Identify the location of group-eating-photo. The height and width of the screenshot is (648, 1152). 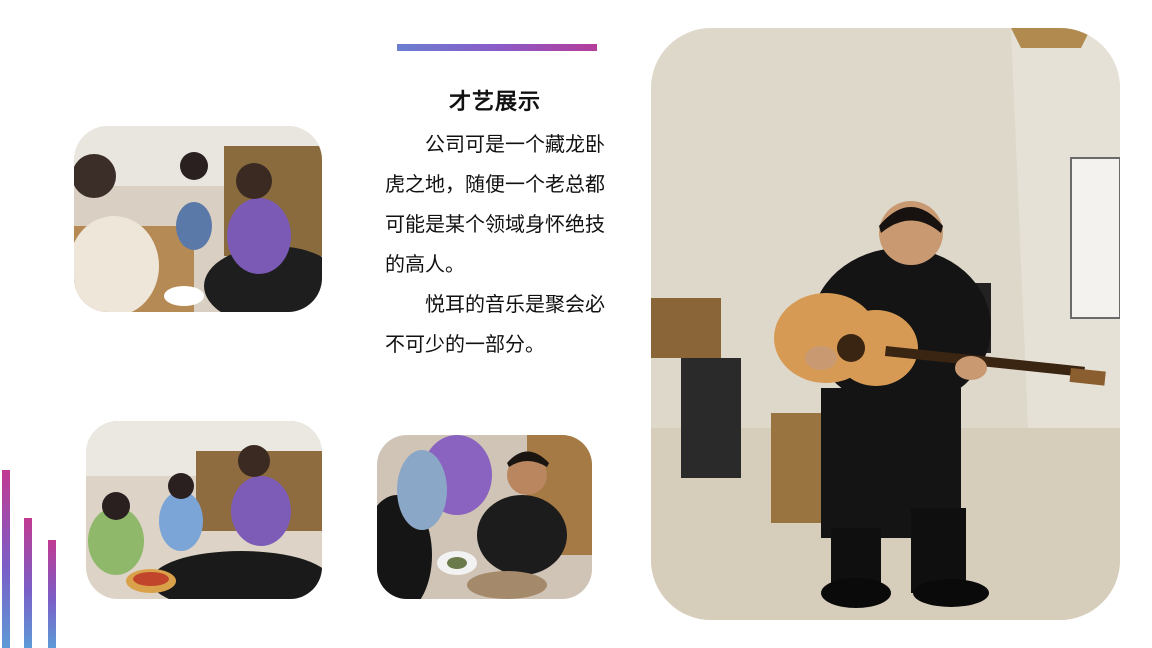
(198, 219).